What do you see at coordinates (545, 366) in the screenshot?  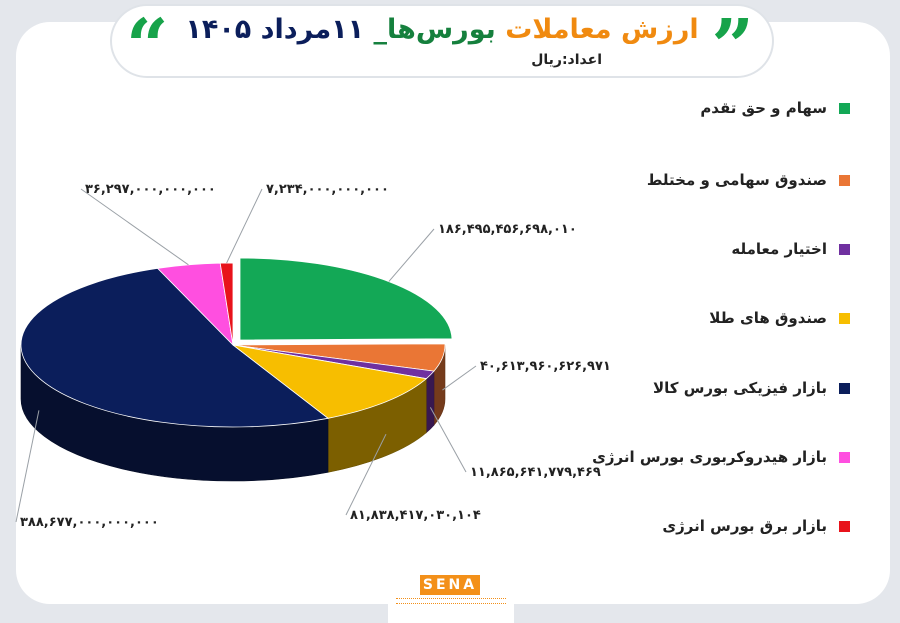 I see `data-label-2: ۴۰,۶۱۳,۹۶۰,۶۲۶,۹۷۱` at bounding box center [545, 366].